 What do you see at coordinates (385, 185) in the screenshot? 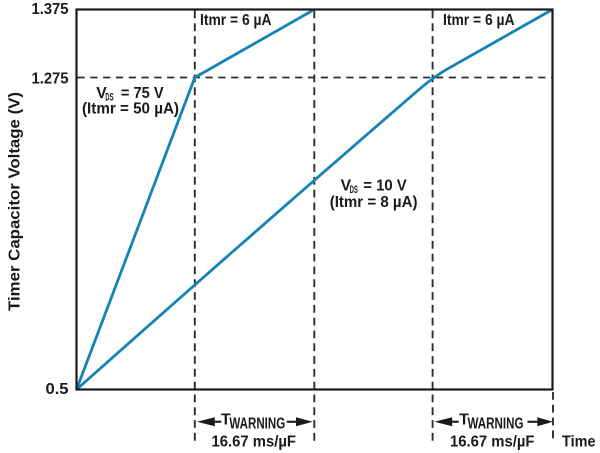
I see `svg-text: = 10 V` at bounding box center [385, 185].